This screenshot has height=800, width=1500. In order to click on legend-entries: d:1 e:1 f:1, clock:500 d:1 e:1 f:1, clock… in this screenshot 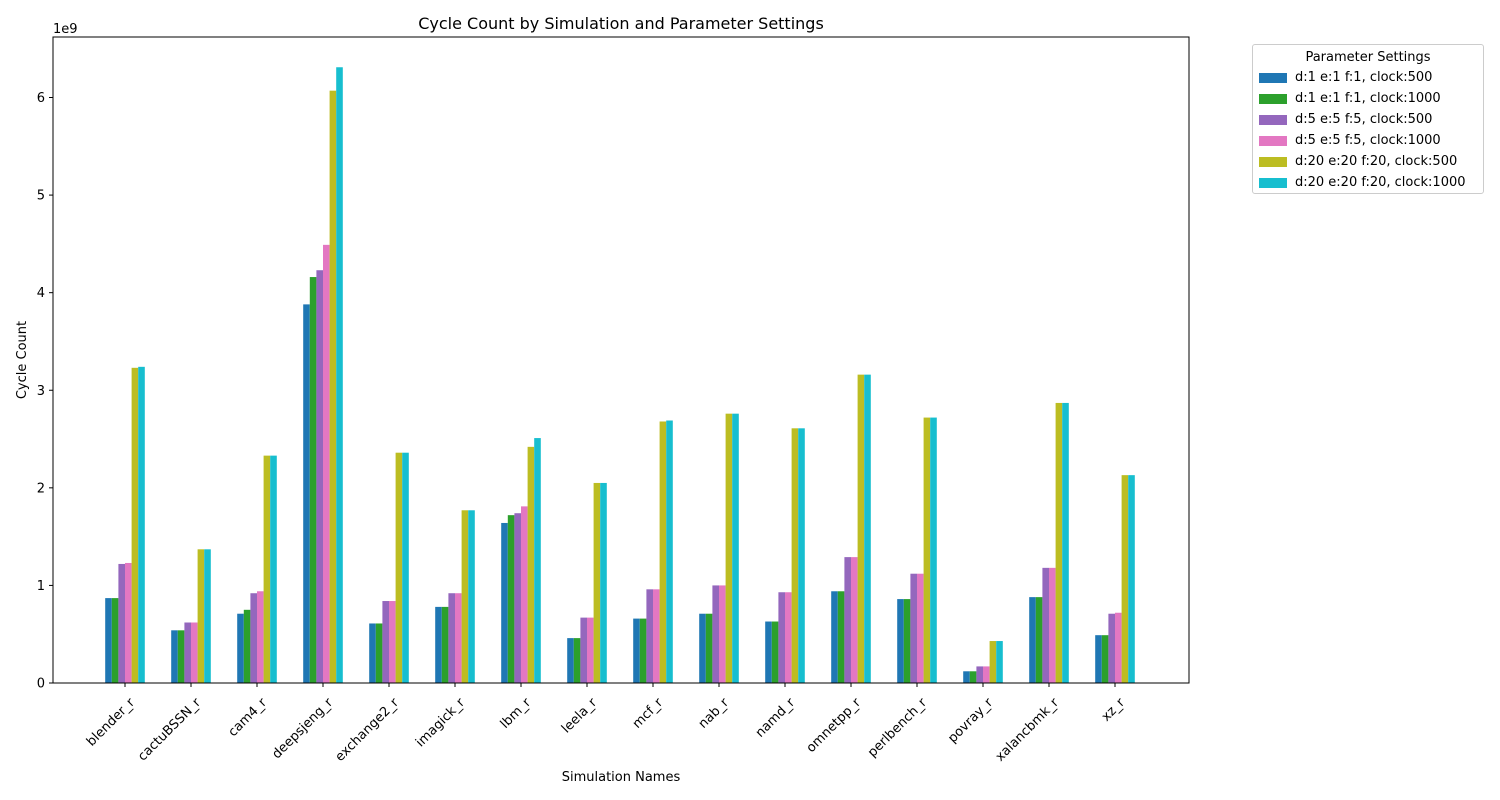, I will do `click(1368, 130)`.